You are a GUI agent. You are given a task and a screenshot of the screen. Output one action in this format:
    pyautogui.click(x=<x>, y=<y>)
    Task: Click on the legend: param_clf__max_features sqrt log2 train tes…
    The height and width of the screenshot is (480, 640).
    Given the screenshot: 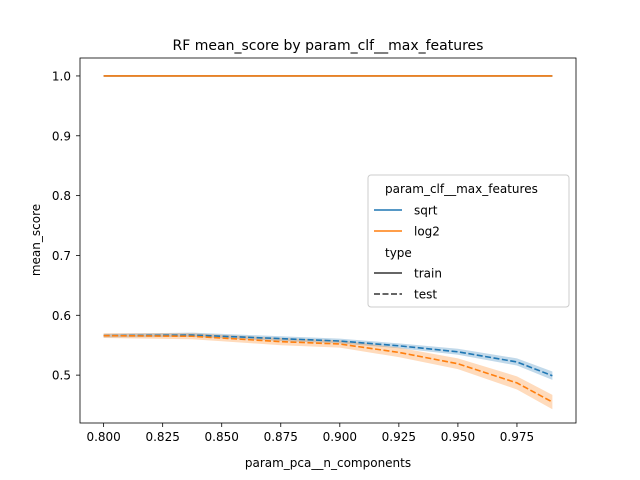 What is the action you would take?
    pyautogui.click(x=468, y=241)
    